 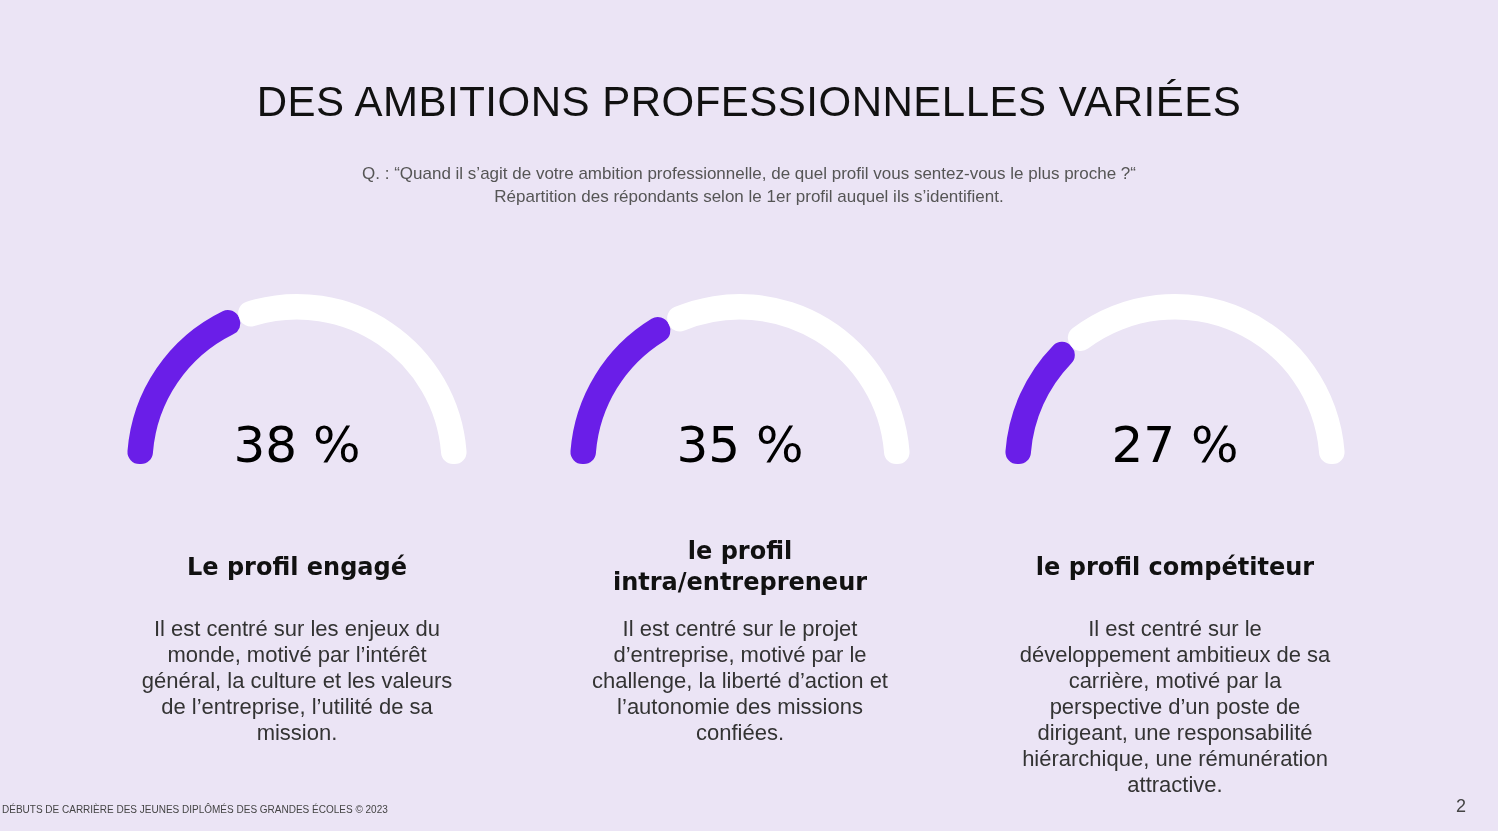 I want to click on text: Il est centré sur le projet d’entreprise, motivé par le challenge, la liberté d’action et l’autonomie des missions confiées., so click(x=740, y=681).